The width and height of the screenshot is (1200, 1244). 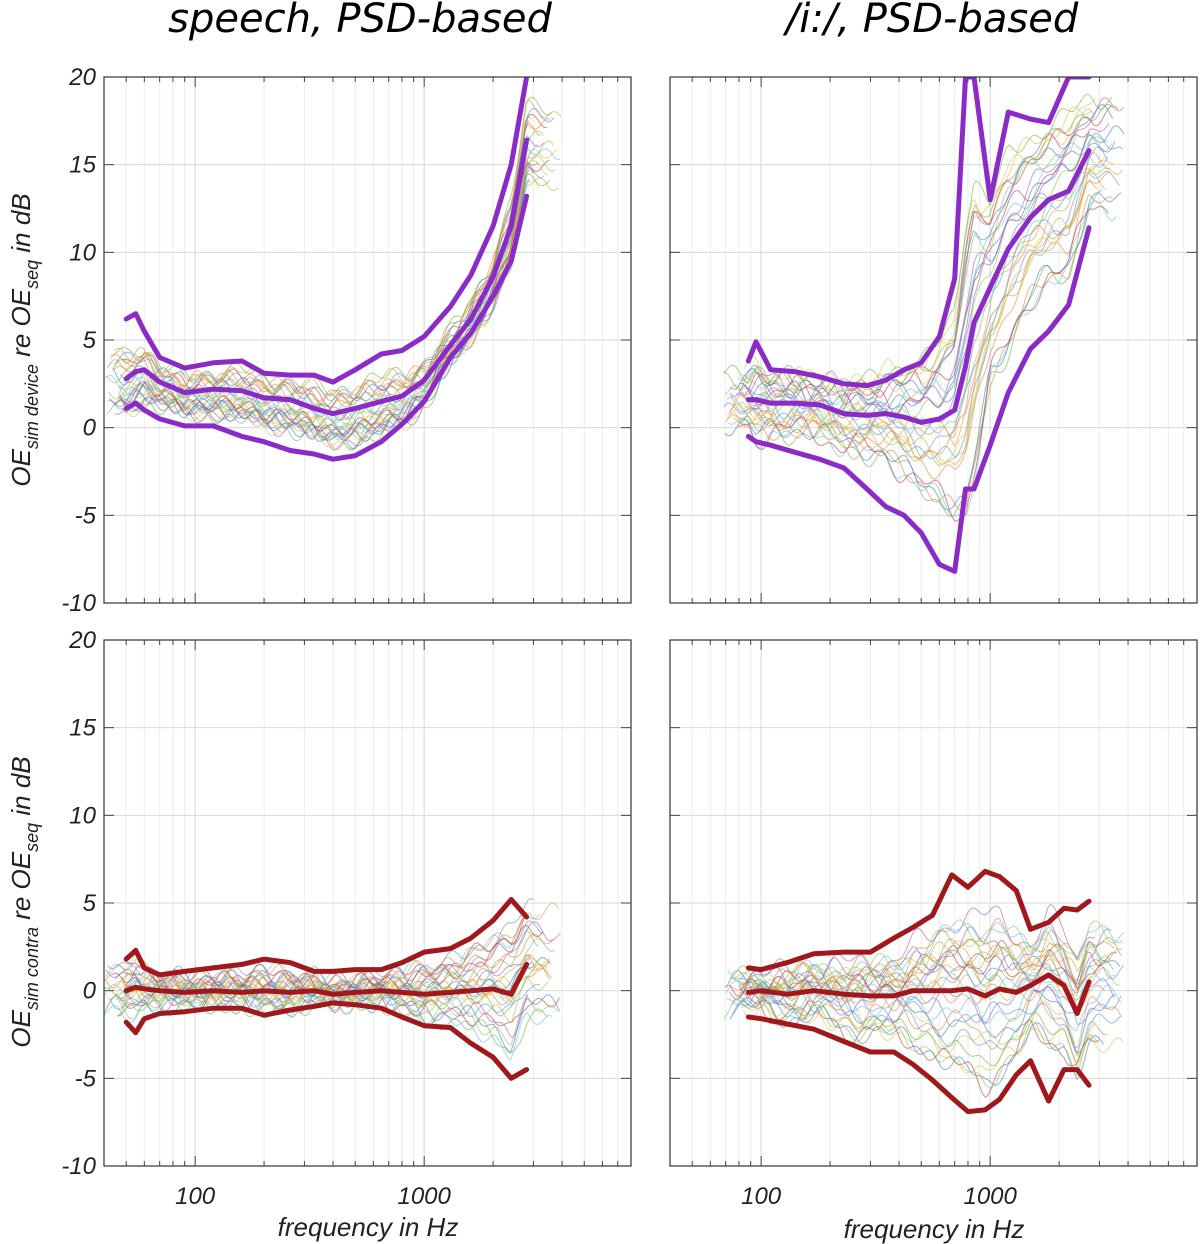 I want to click on col-title-right: /i:/, PSD-based, so click(x=931, y=21).